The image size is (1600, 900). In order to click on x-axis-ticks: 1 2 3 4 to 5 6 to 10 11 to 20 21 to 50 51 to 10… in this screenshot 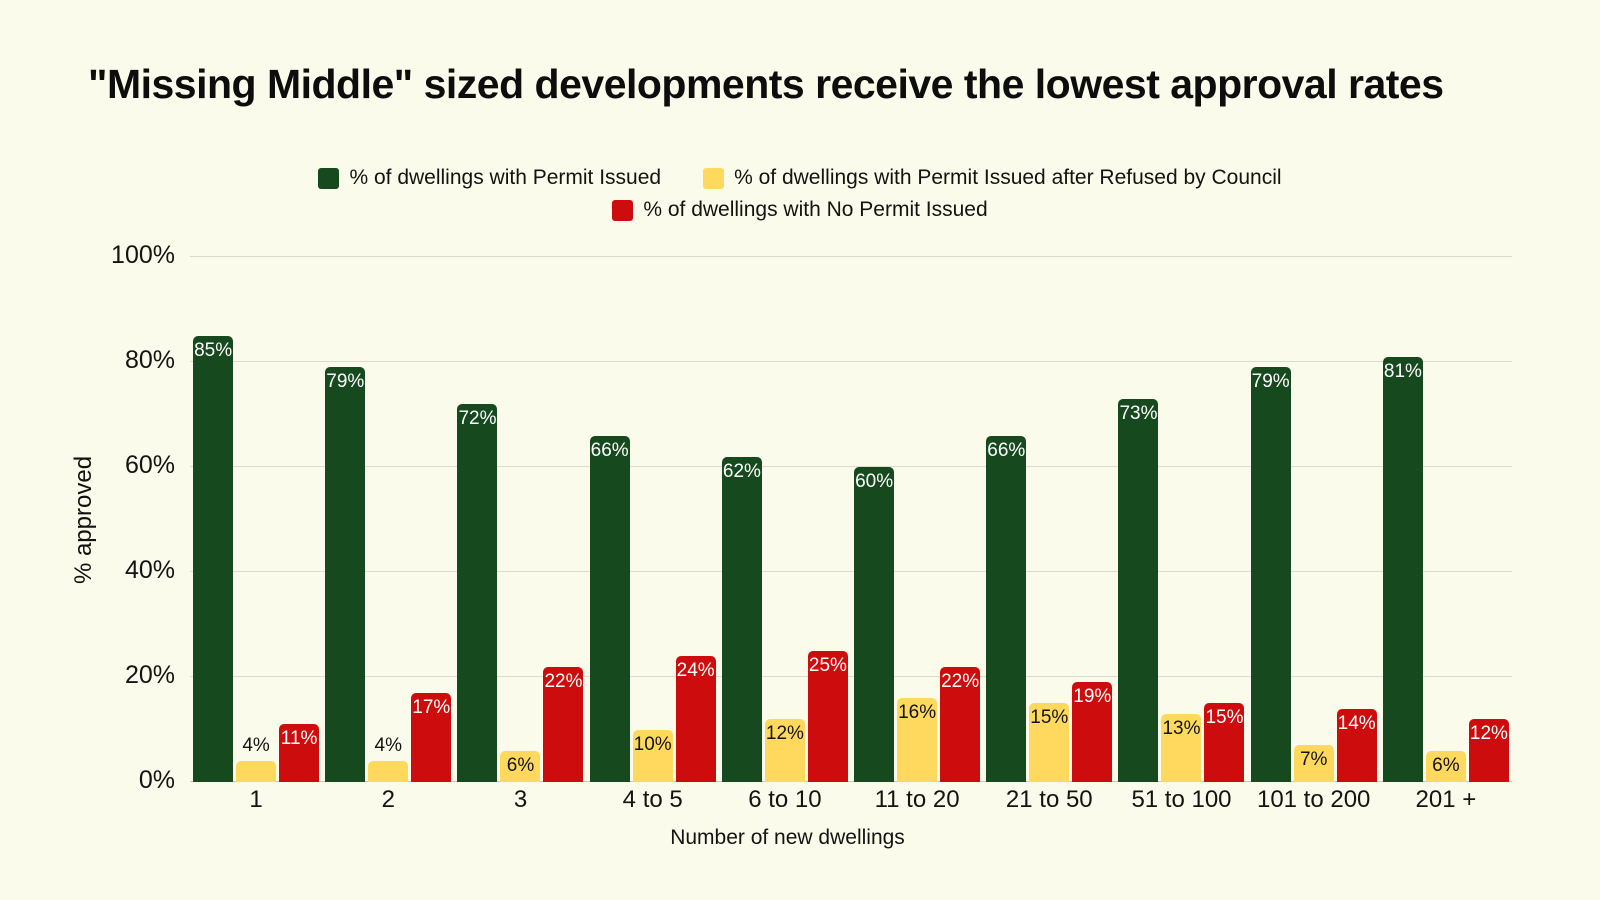, I will do `click(851, 800)`.